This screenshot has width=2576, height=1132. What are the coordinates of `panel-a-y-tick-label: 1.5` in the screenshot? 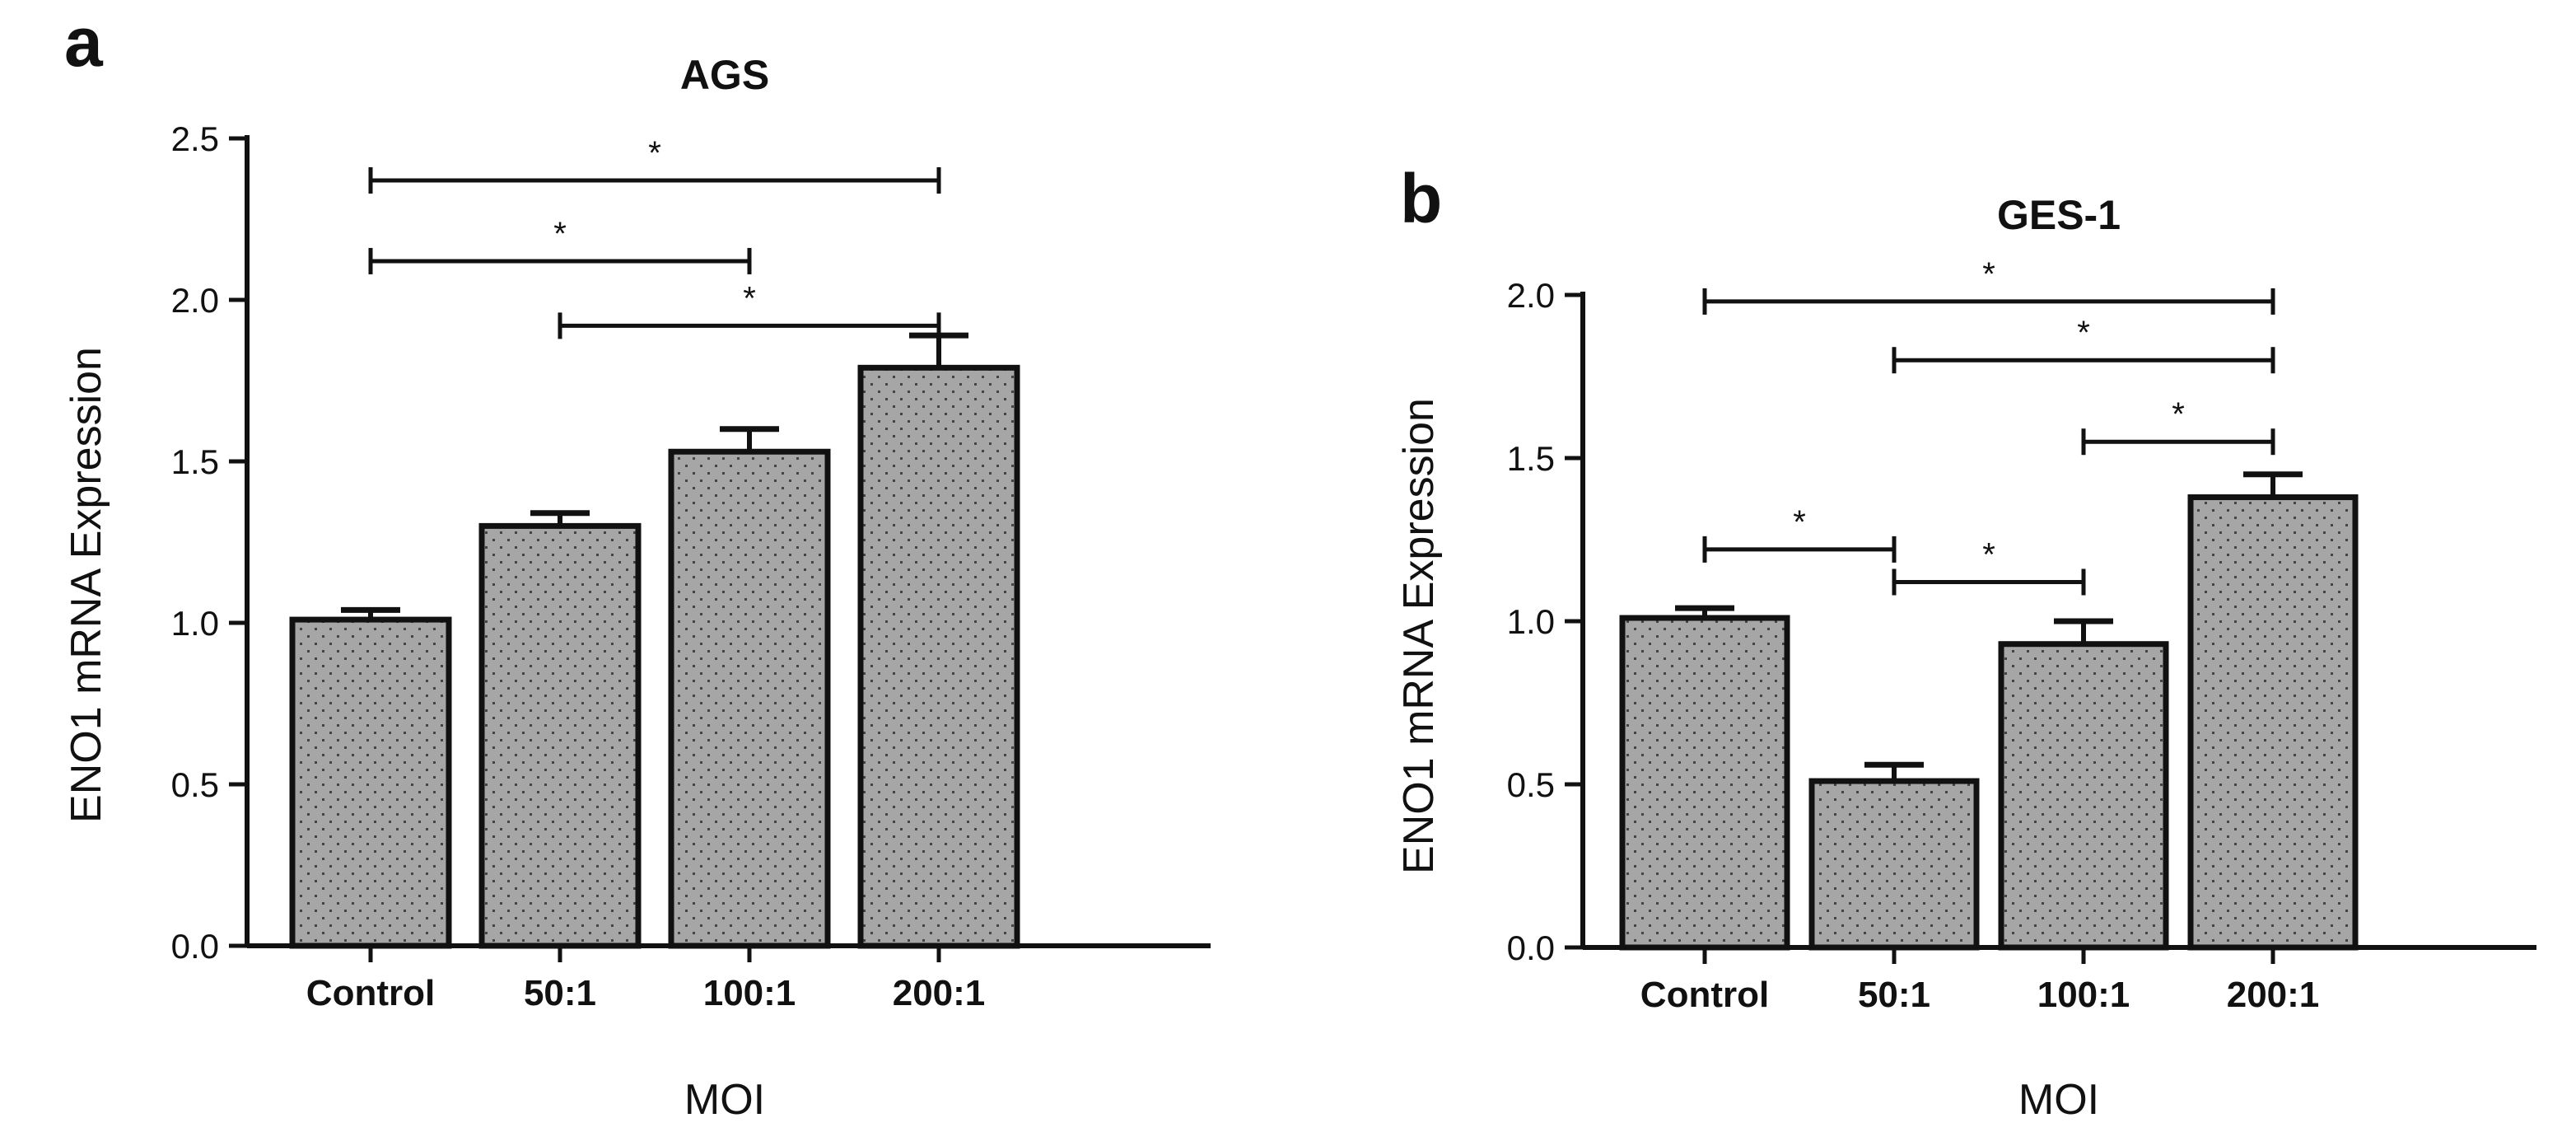 It's located at (195, 461).